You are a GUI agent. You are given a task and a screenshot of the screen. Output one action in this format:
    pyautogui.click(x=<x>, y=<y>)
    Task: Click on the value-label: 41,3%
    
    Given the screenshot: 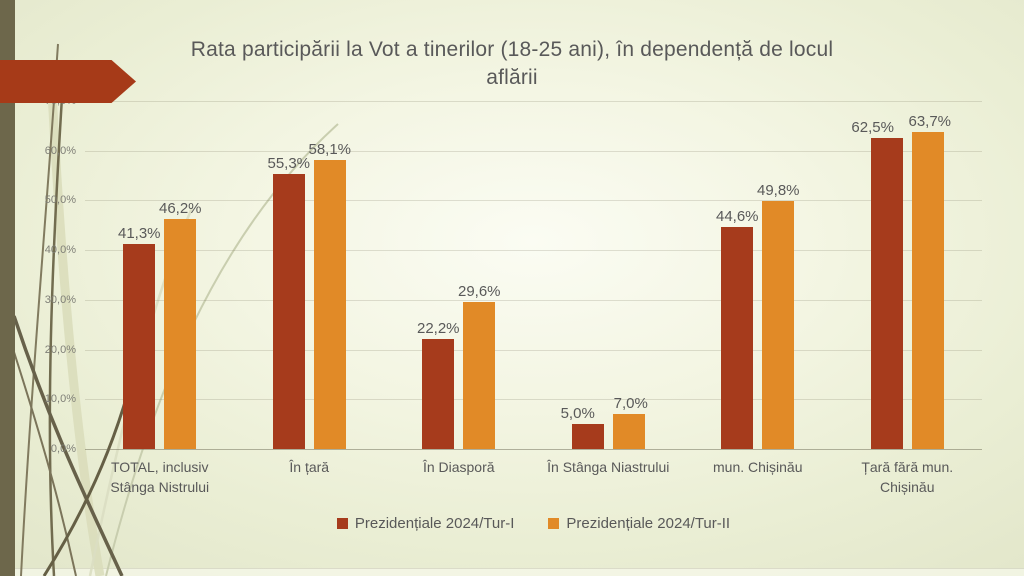 What is the action you would take?
    pyautogui.click(x=139, y=233)
    